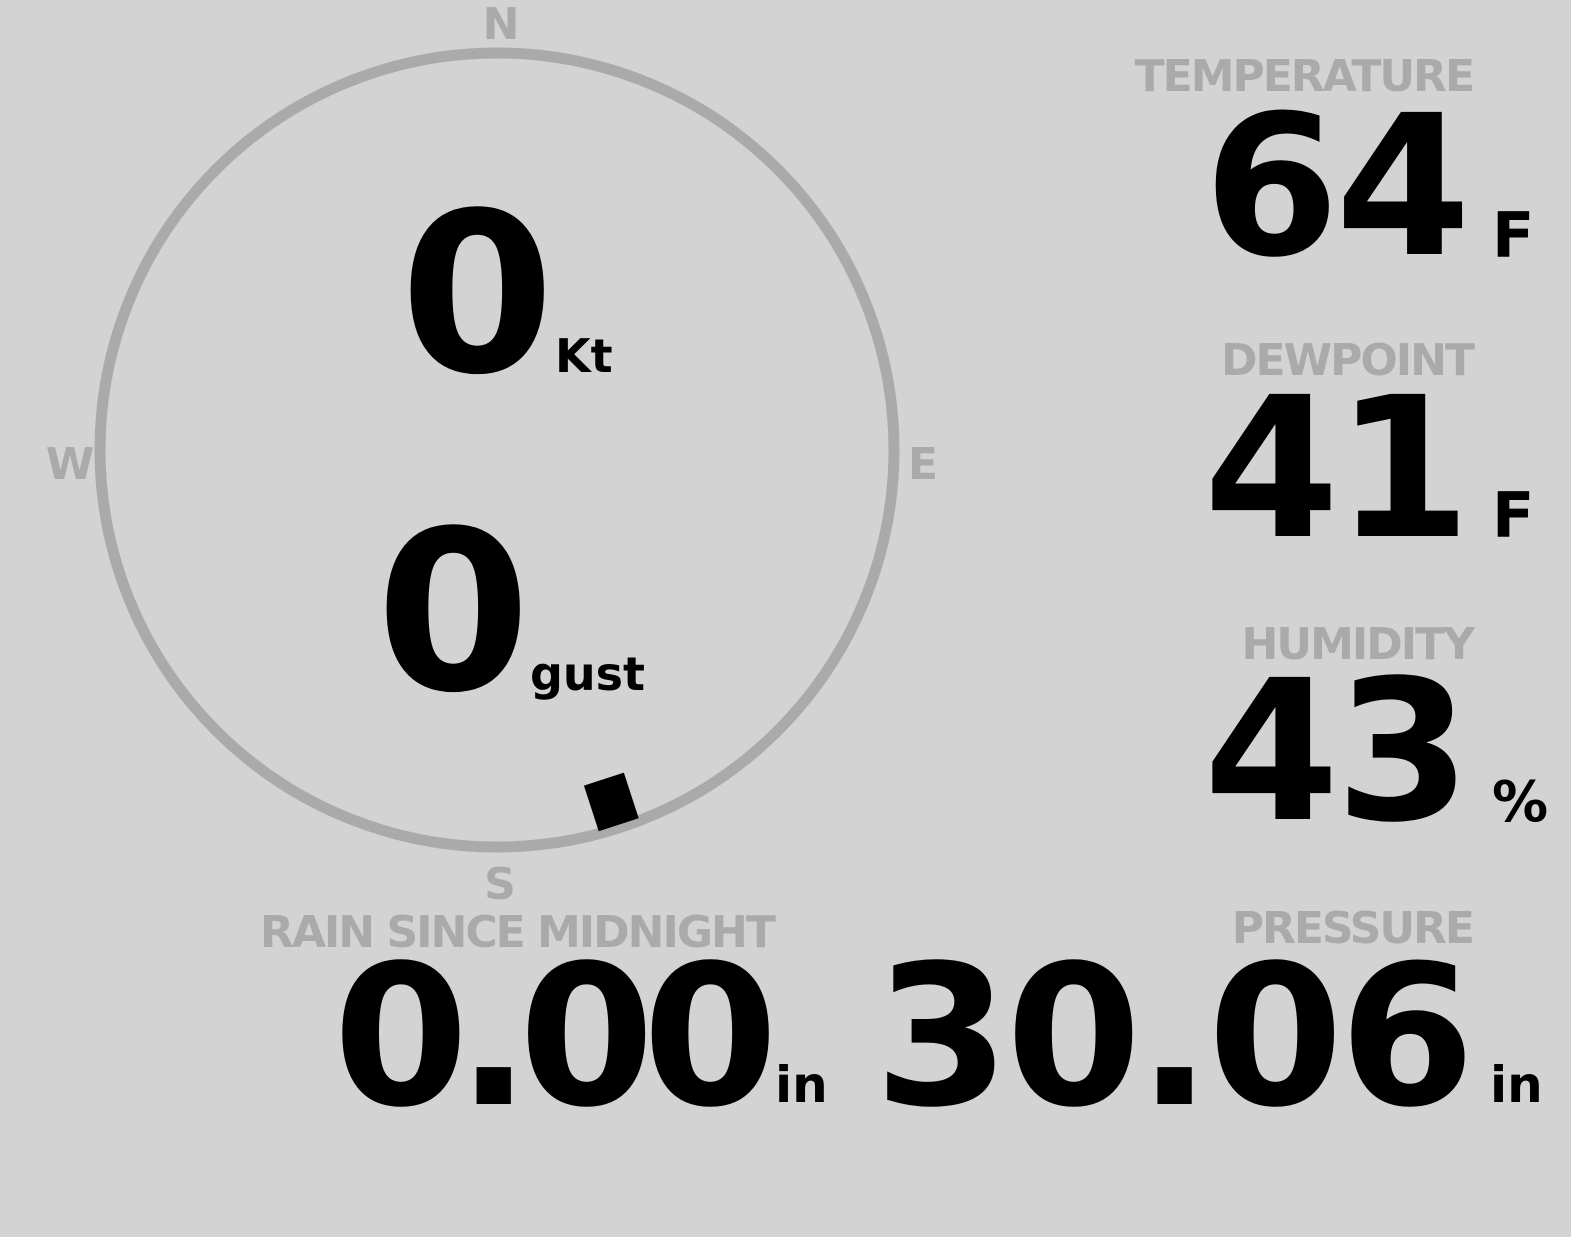 The width and height of the screenshot is (1571, 1237). Describe the element at coordinates (1513, 515) in the screenshot. I see `dewpoint-unit: F` at that location.